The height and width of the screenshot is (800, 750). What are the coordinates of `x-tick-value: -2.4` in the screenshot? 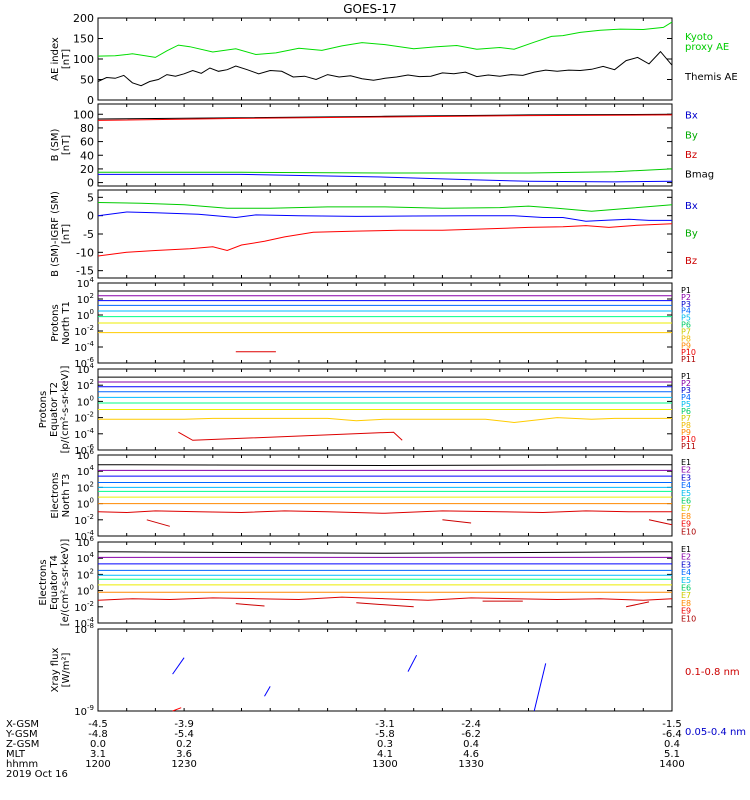 It's located at (471, 724).